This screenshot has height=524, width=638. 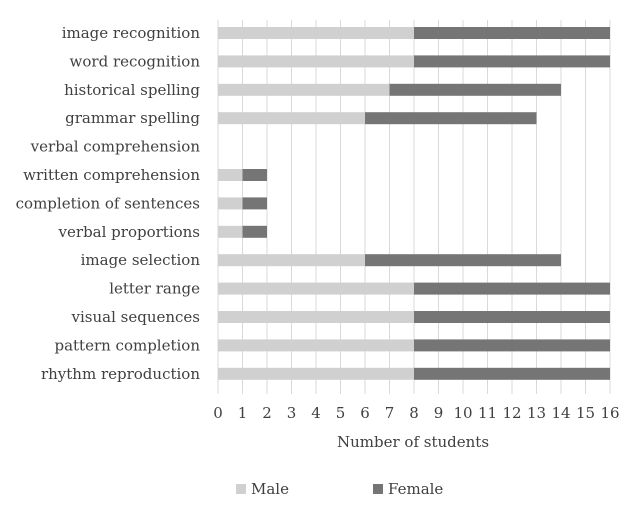 What do you see at coordinates (365, 413) in the screenshot?
I see `x-tick-label: 6` at bounding box center [365, 413].